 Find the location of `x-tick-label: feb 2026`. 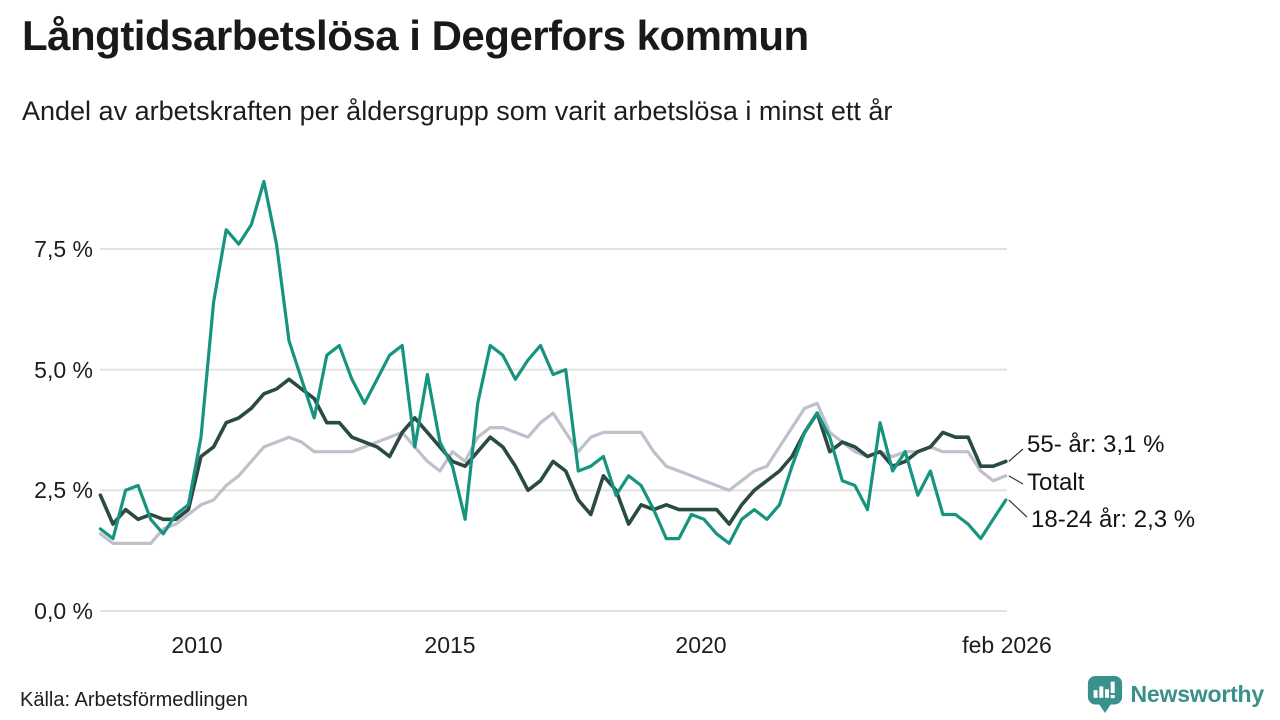

x-tick-label: feb 2026 is located at coordinates (1007, 645).